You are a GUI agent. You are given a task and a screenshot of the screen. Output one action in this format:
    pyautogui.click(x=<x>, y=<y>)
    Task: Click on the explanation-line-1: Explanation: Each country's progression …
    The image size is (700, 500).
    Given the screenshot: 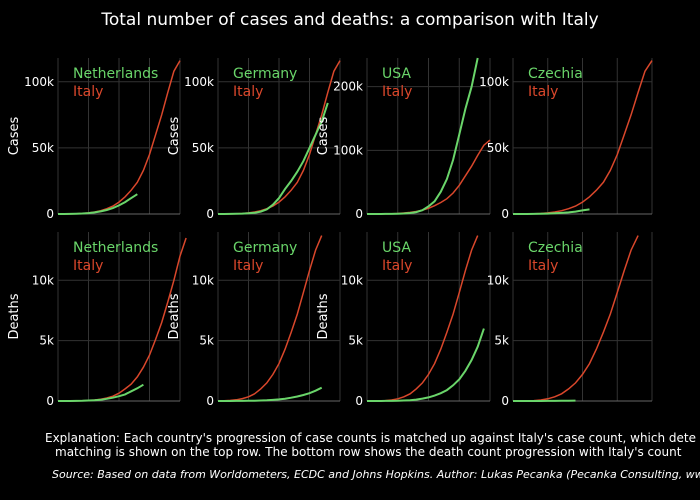 What is the action you would take?
    pyautogui.click(x=370, y=438)
    